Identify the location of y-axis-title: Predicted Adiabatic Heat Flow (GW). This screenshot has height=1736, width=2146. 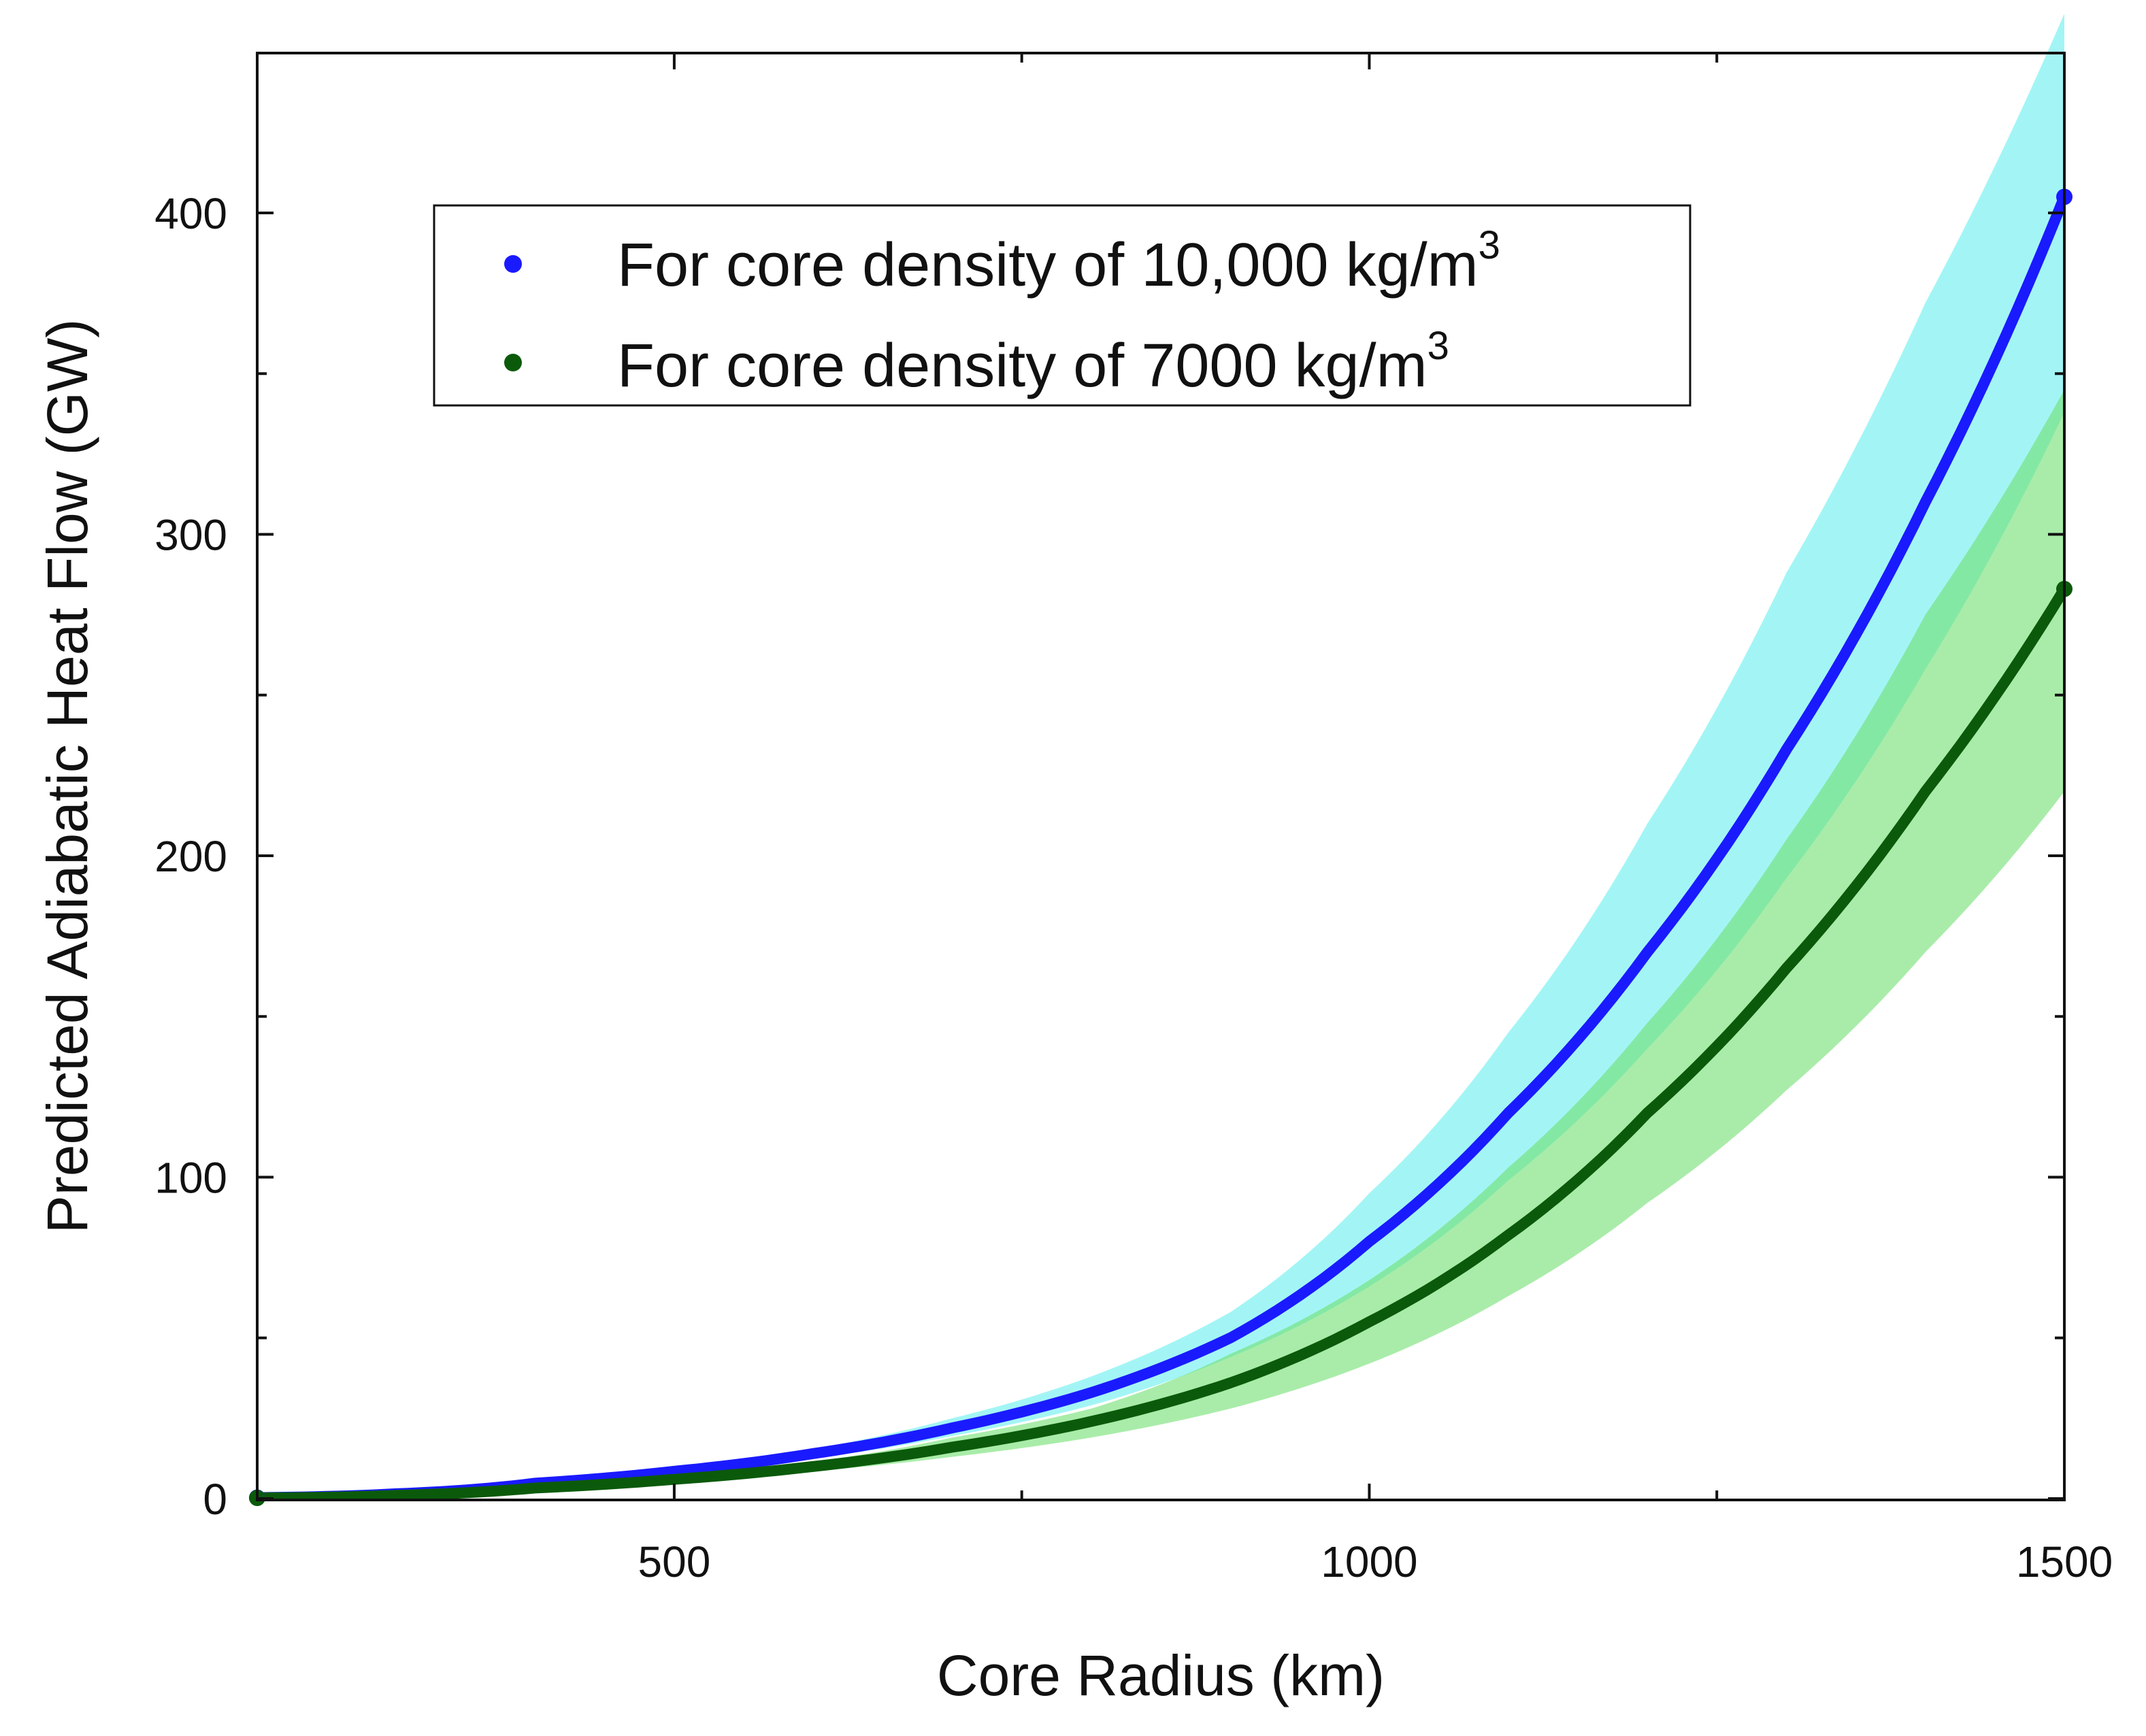
(67, 776).